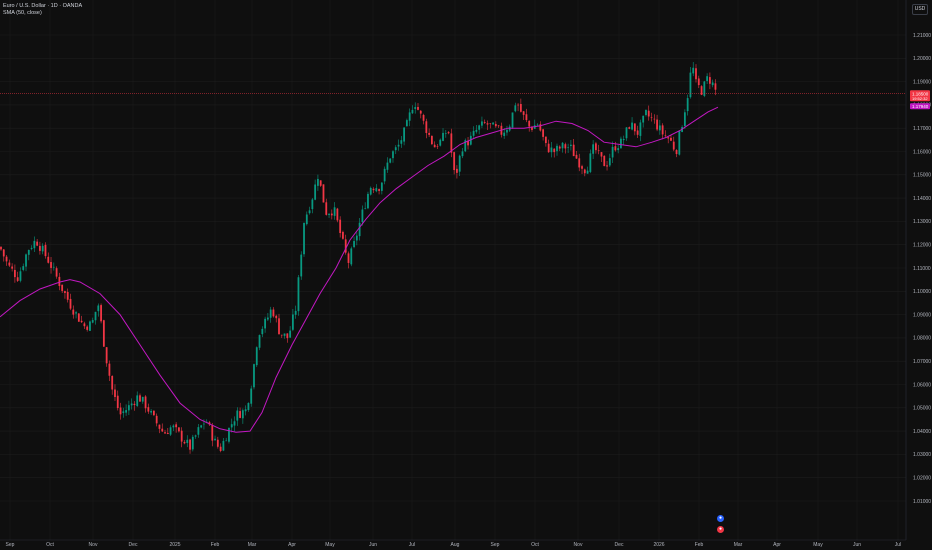 The height and width of the screenshot is (550, 932). What do you see at coordinates (720, 529) in the screenshot?
I see `event-marker-icon: ●` at bounding box center [720, 529].